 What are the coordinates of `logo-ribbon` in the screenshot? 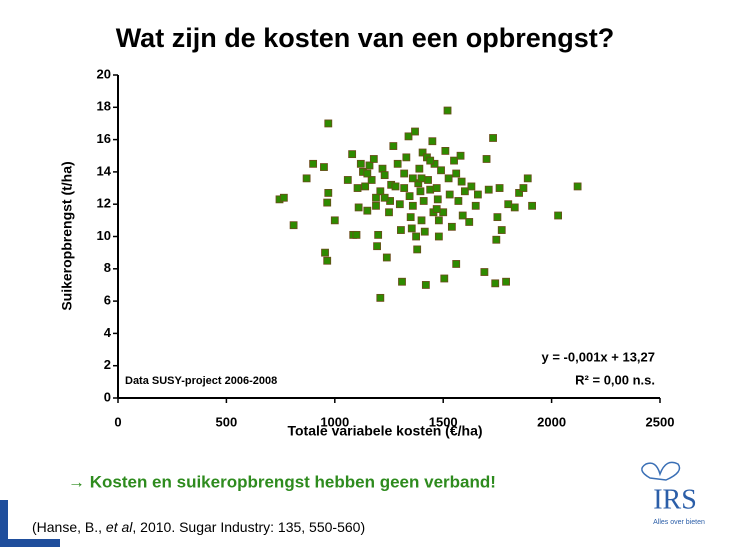 It's located at (661, 471).